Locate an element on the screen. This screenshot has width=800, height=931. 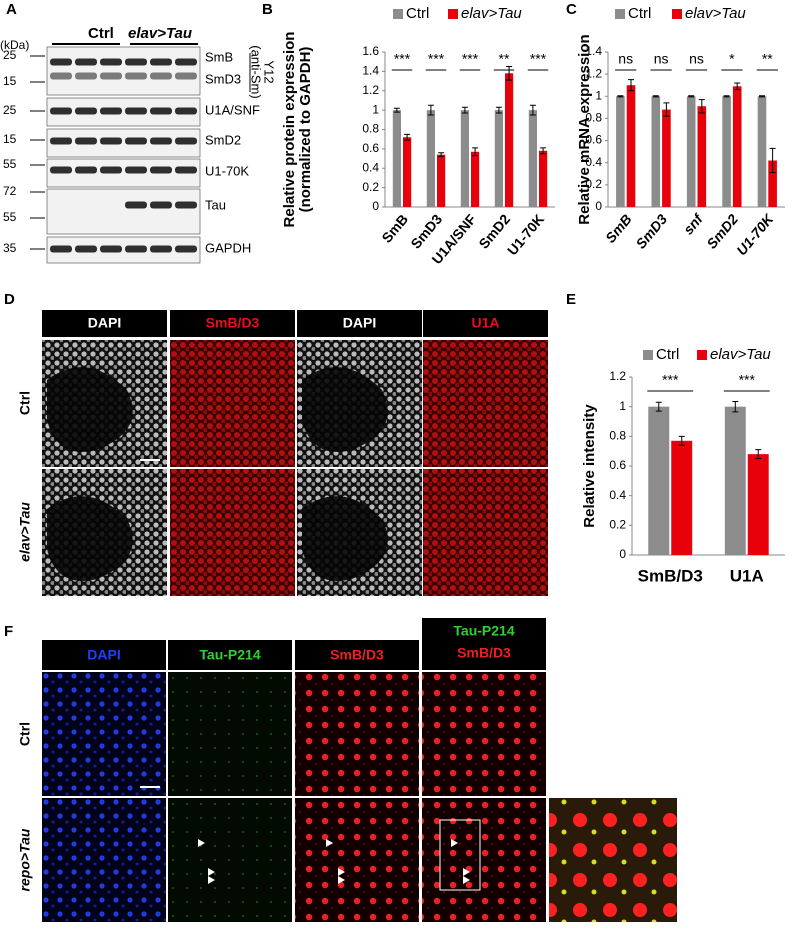
y-tick-label: 1 is located at coordinates (375, 109).